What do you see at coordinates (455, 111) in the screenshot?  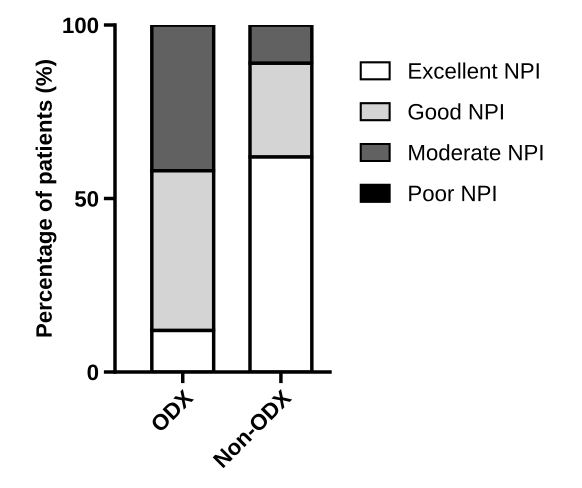 I see `legend-label: Good NPI` at bounding box center [455, 111].